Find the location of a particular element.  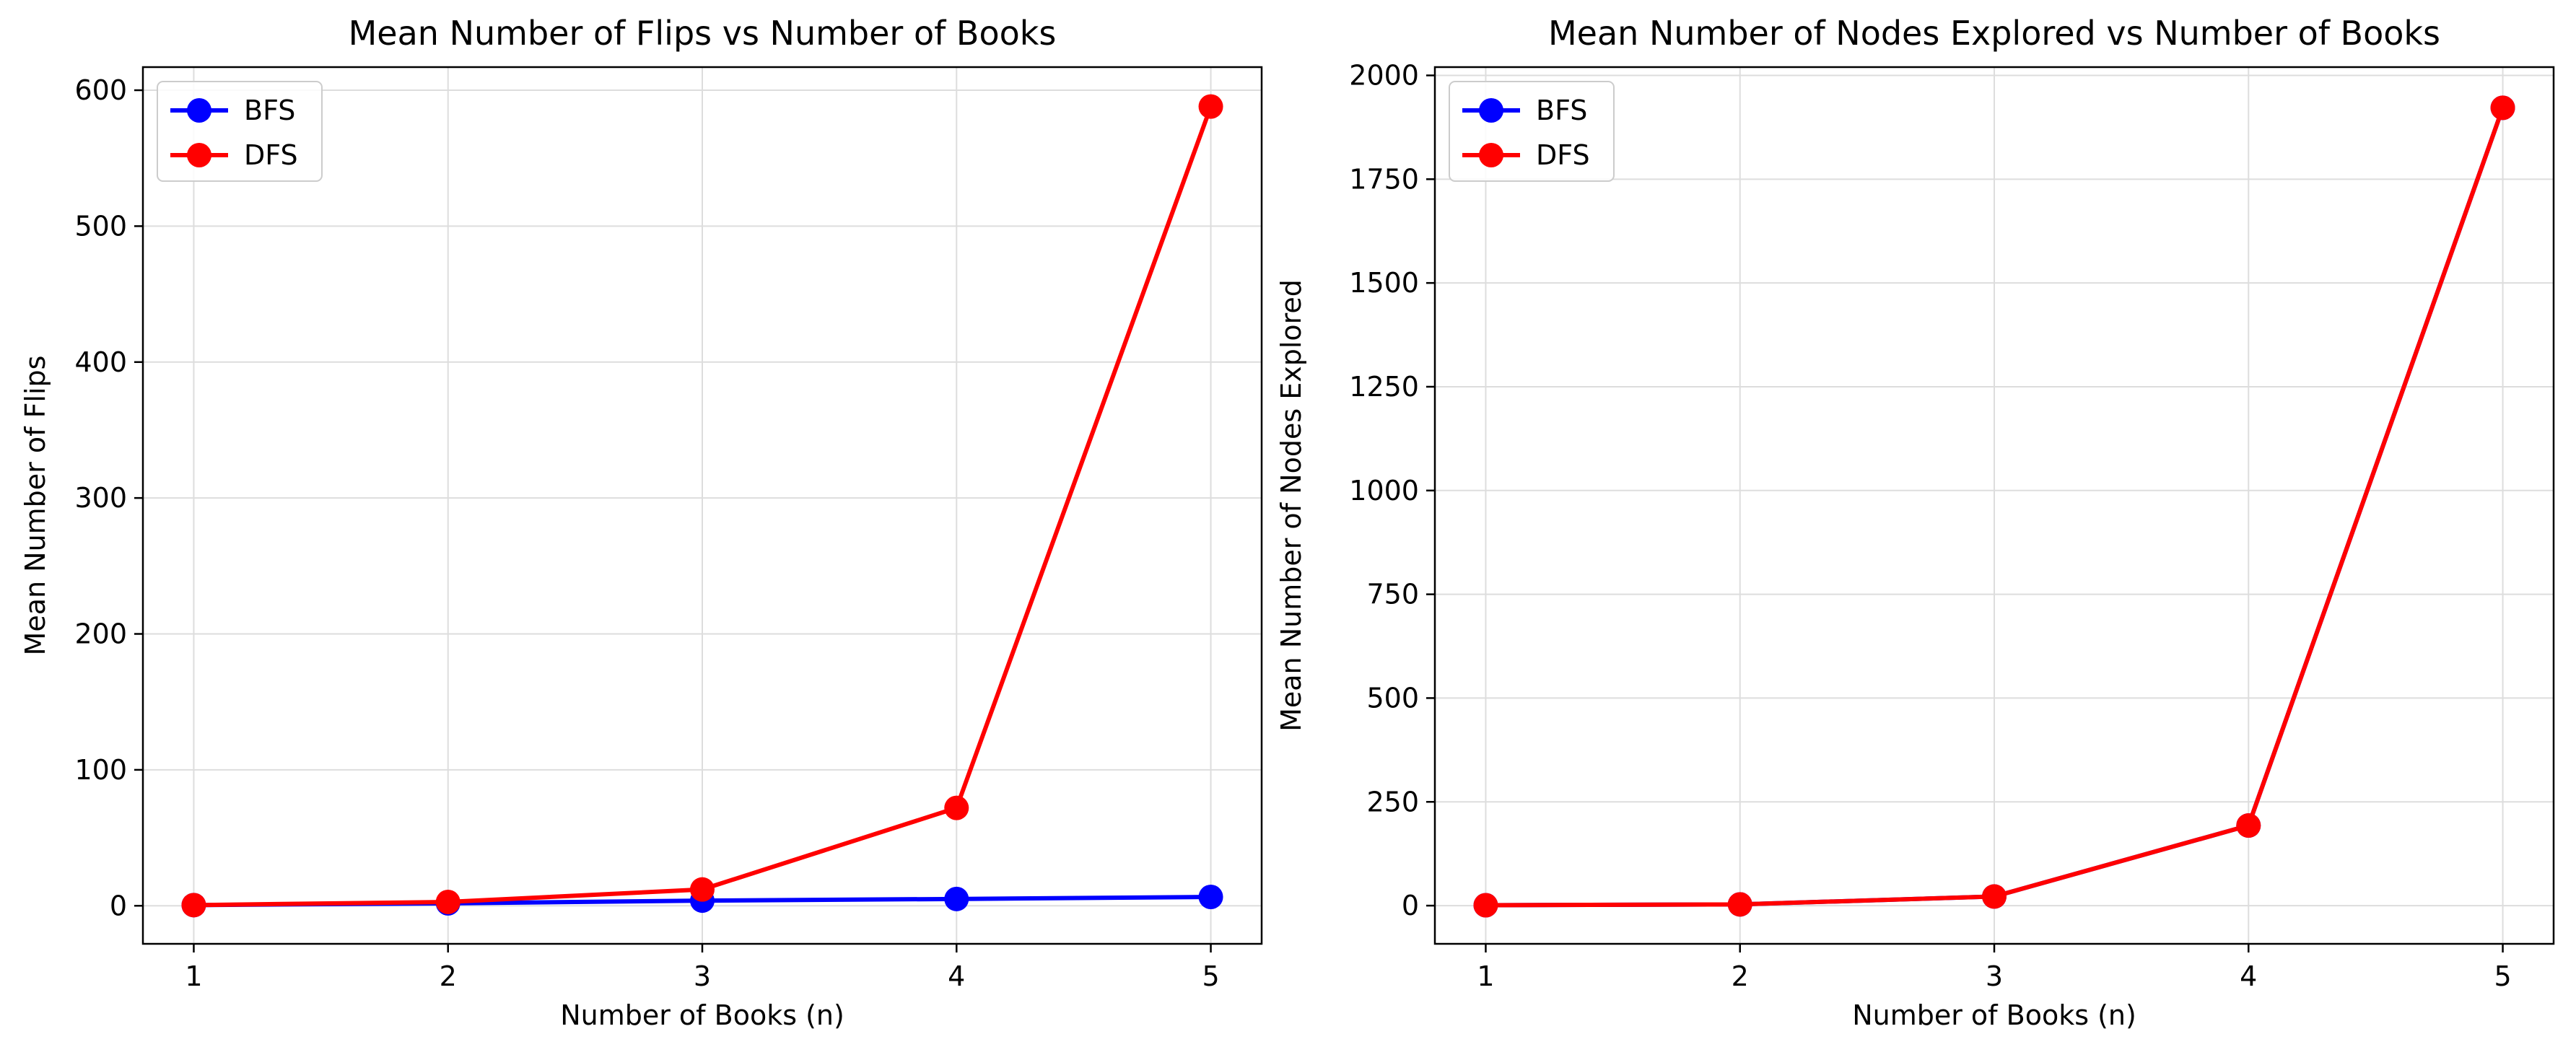

y-tick-label: 600 is located at coordinates (100, 90).